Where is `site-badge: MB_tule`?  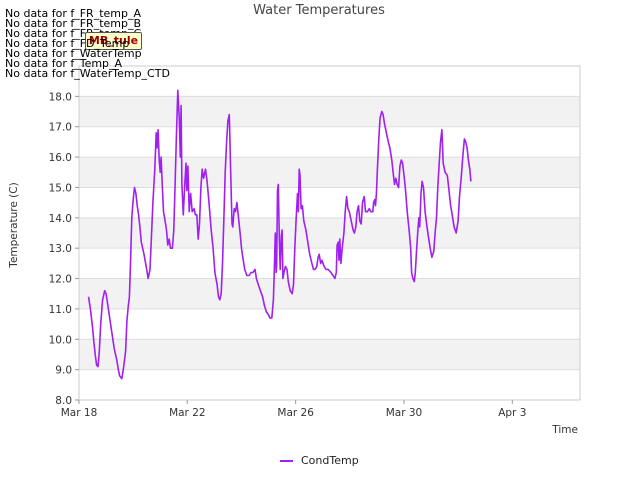
site-badge: MB_tule is located at coordinates (113, 41).